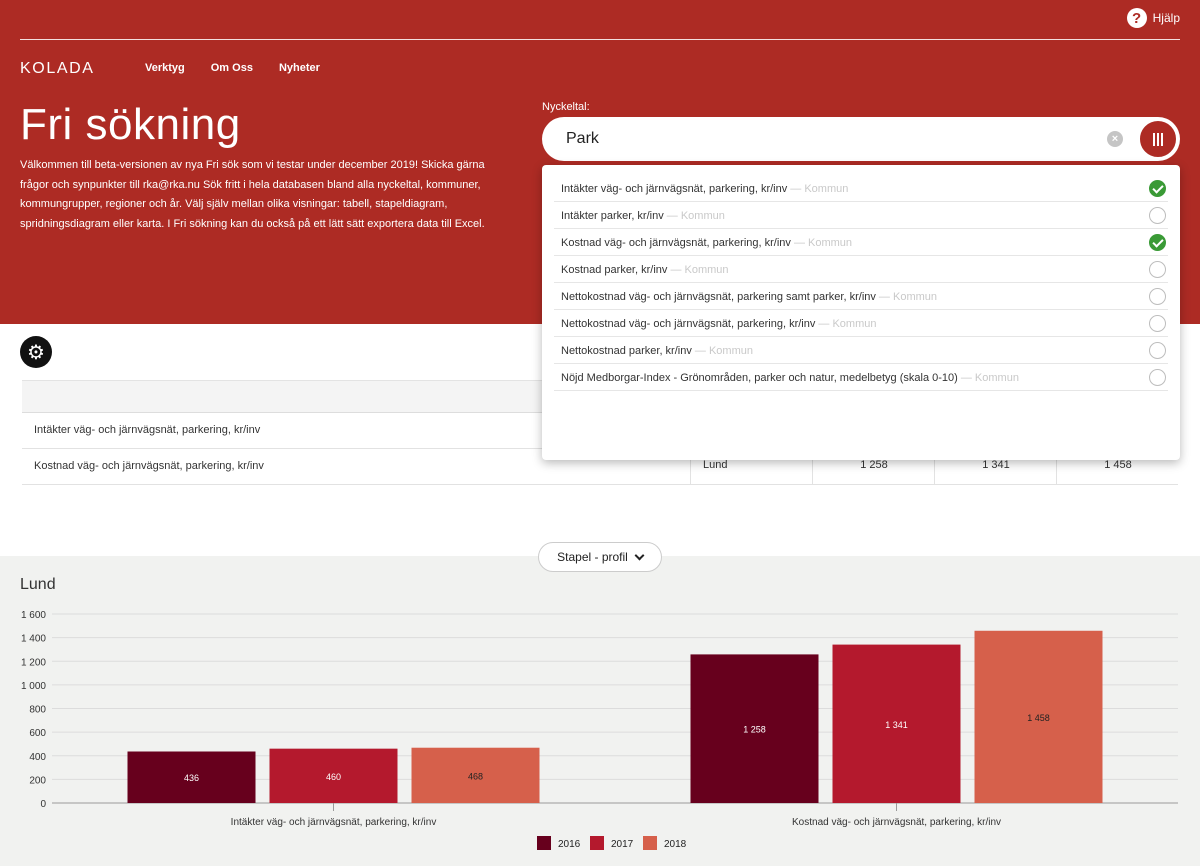  What do you see at coordinates (861, 215) in the screenshot?
I see `dropdown-item: Intäkter parker, kr/inv — Kommun` at bounding box center [861, 215].